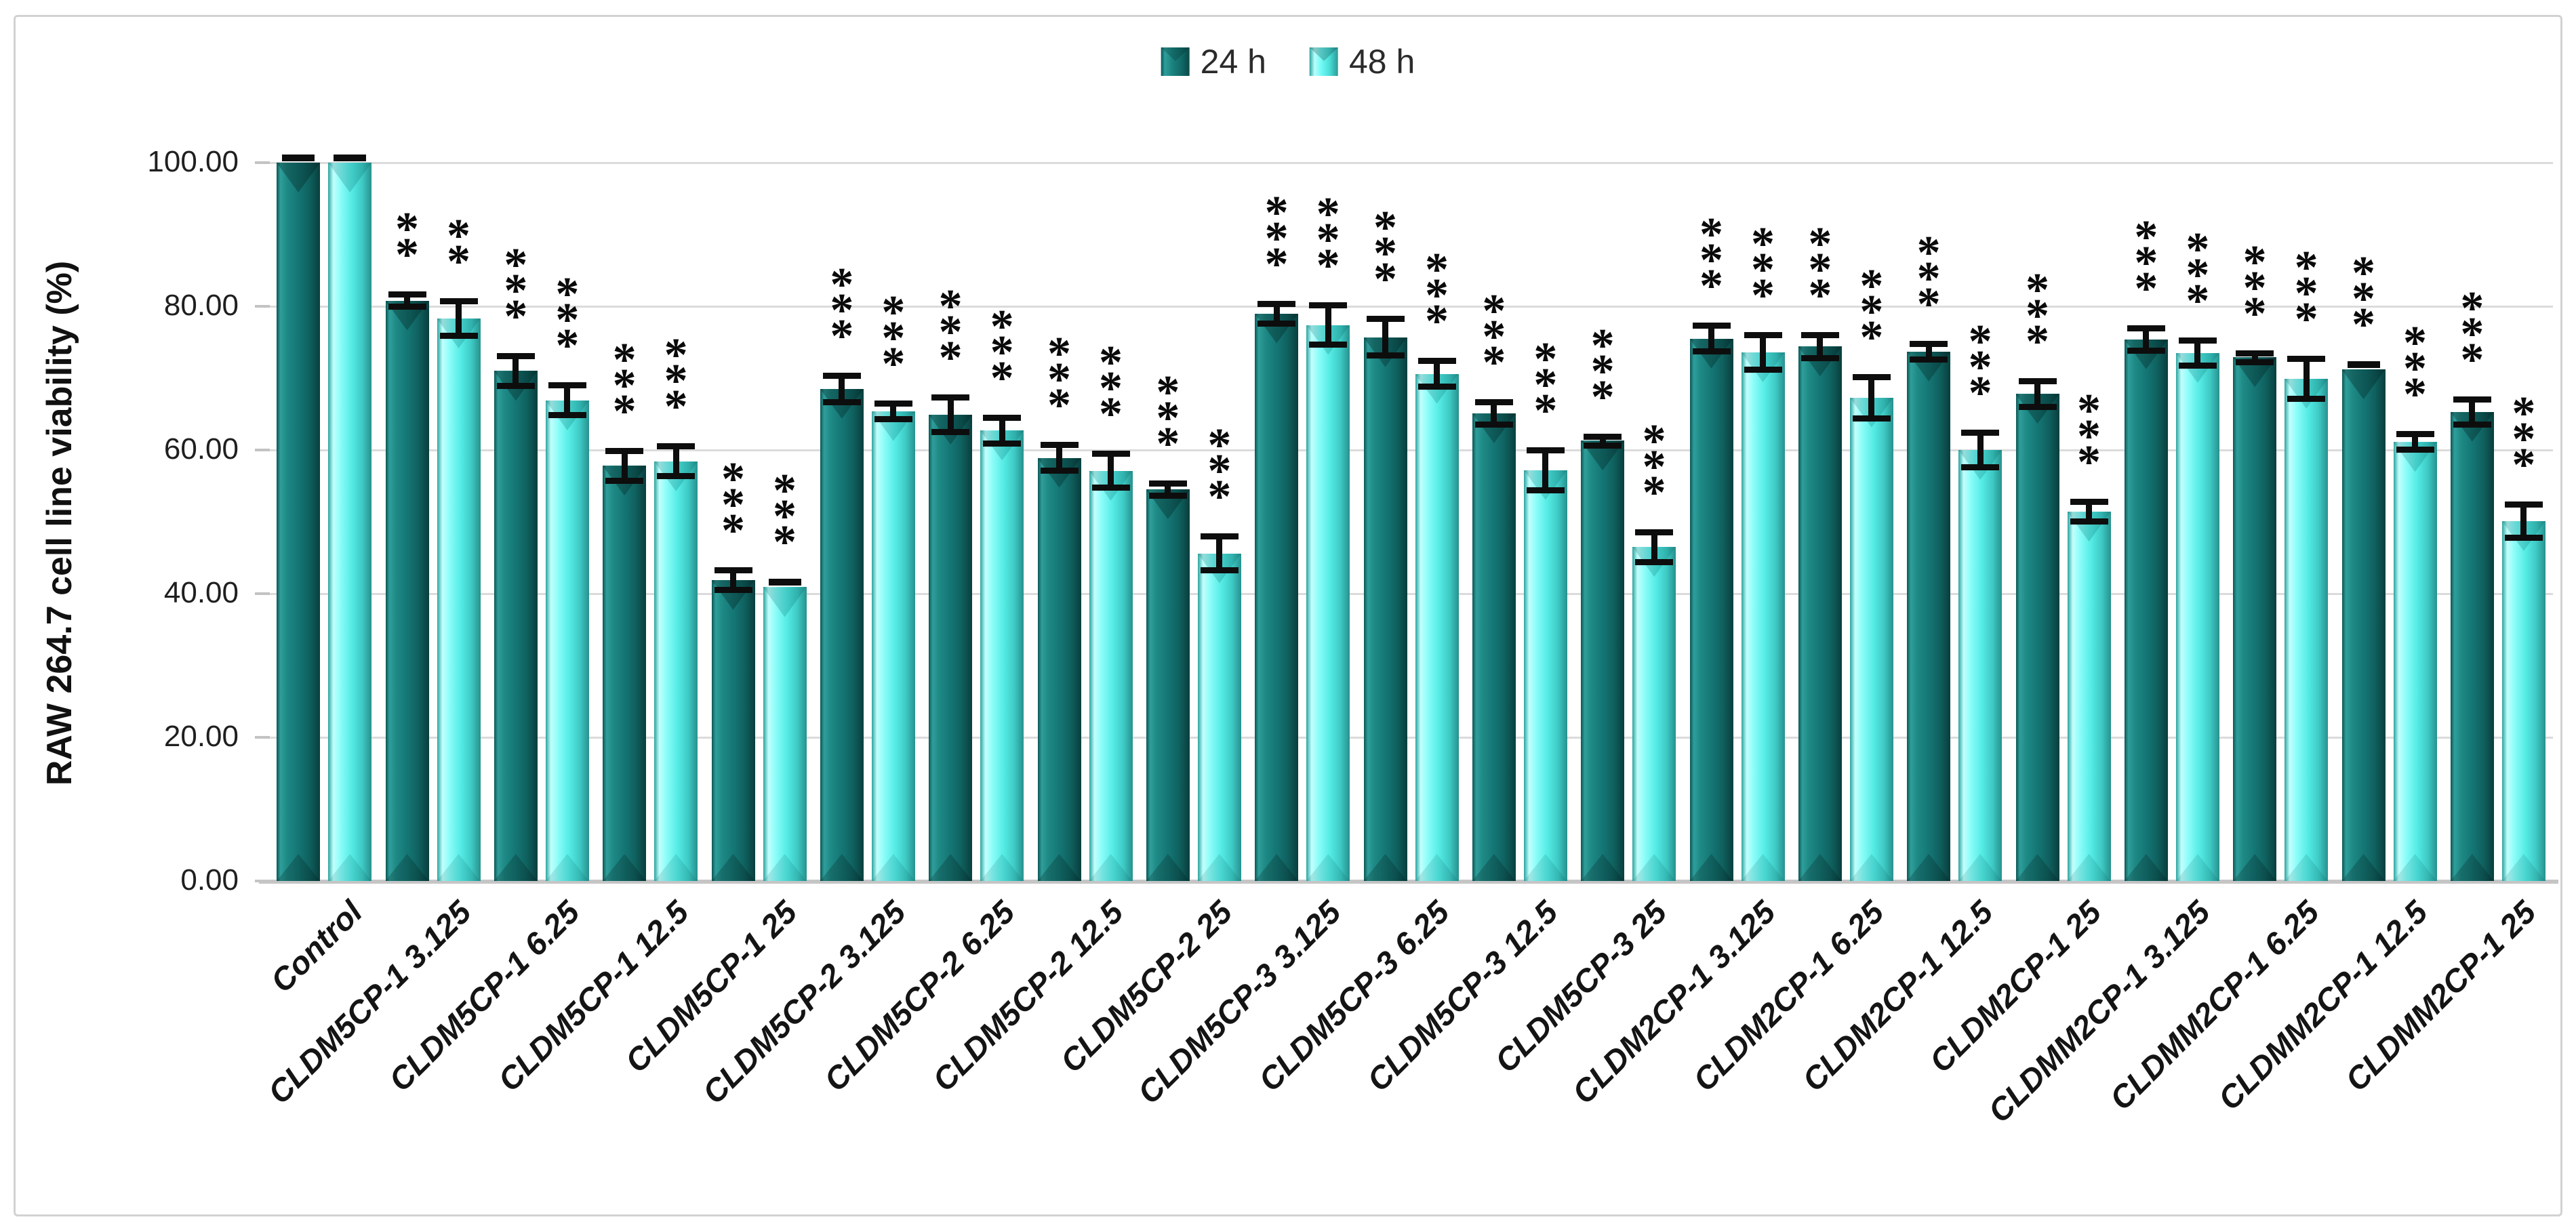 Image resolution: width=2576 pixels, height=1230 pixels. I want to click on x-axis-label: CLDM2CP-1 3.125, so click(1673, 1002).